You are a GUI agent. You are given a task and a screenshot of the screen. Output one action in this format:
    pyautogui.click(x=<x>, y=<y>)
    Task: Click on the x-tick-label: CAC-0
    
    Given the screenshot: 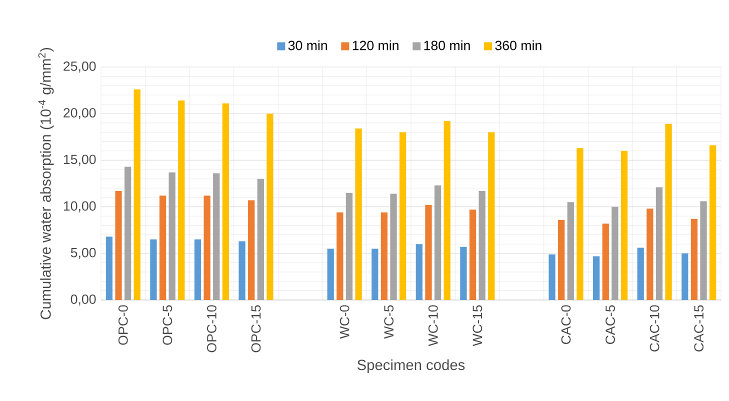 What is the action you would take?
    pyautogui.click(x=566, y=324)
    